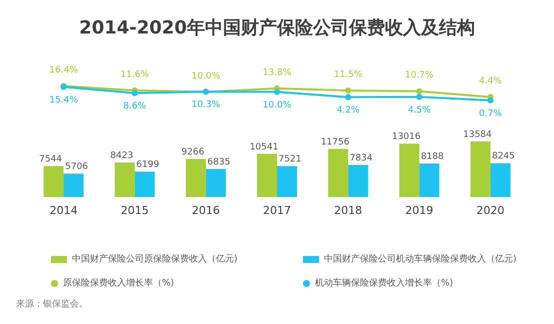 The height and width of the screenshot is (324, 554). Describe the element at coordinates (290, 159) in the screenshot. I see `data-label: 7521` at that location.